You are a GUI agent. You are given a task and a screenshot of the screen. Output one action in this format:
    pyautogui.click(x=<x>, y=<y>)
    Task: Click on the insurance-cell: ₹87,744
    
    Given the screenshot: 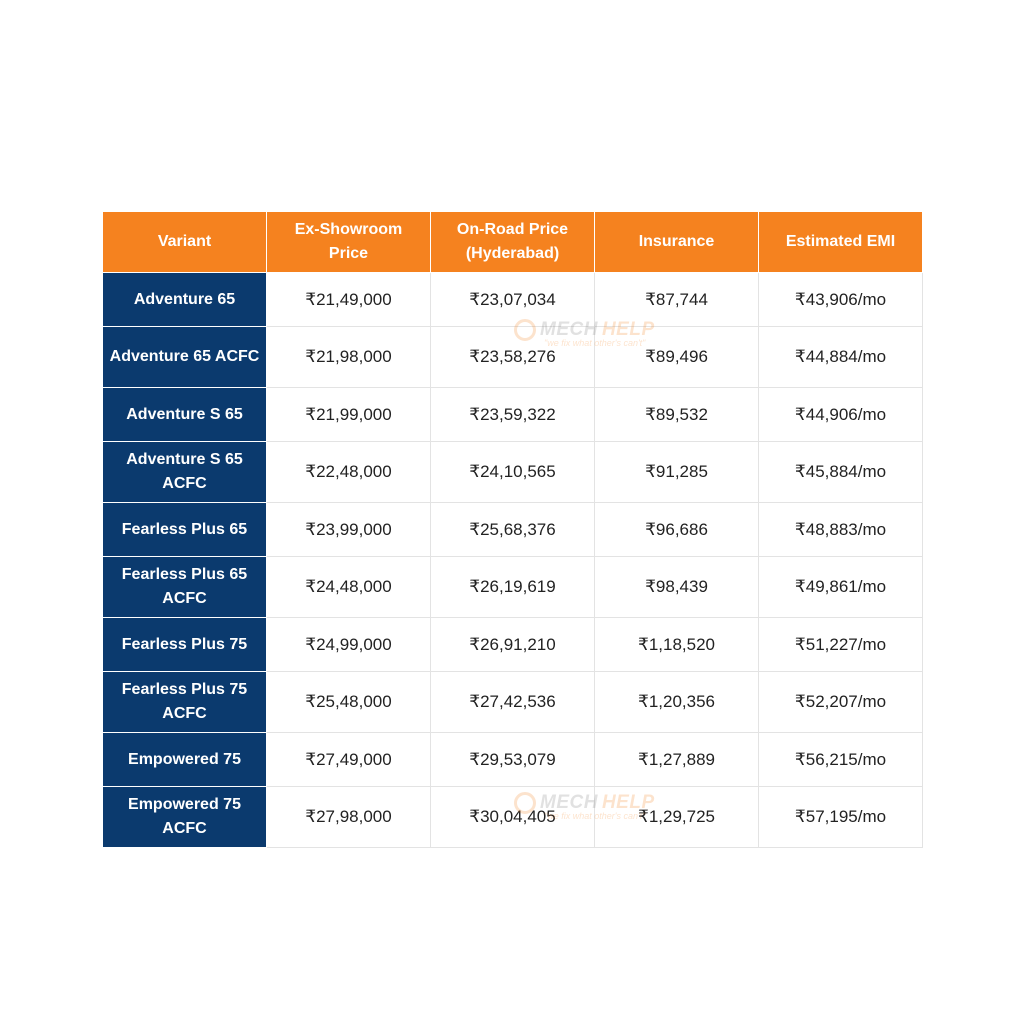 What is the action you would take?
    pyautogui.click(x=676, y=299)
    